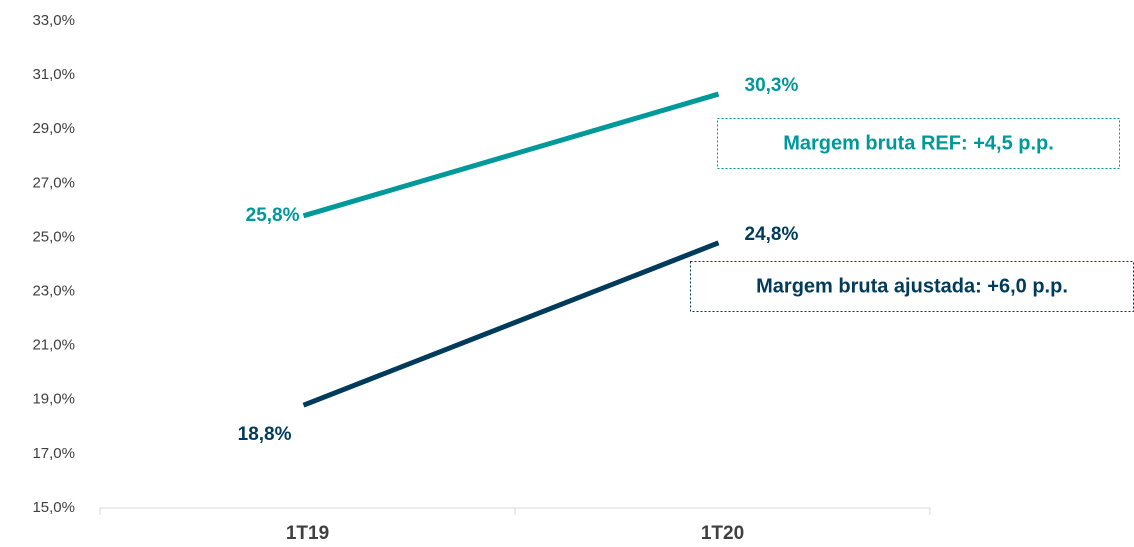 This screenshot has width=1134, height=547. Describe the element at coordinates (53, 345) in the screenshot. I see `y-tick-label: 21,0%` at that location.